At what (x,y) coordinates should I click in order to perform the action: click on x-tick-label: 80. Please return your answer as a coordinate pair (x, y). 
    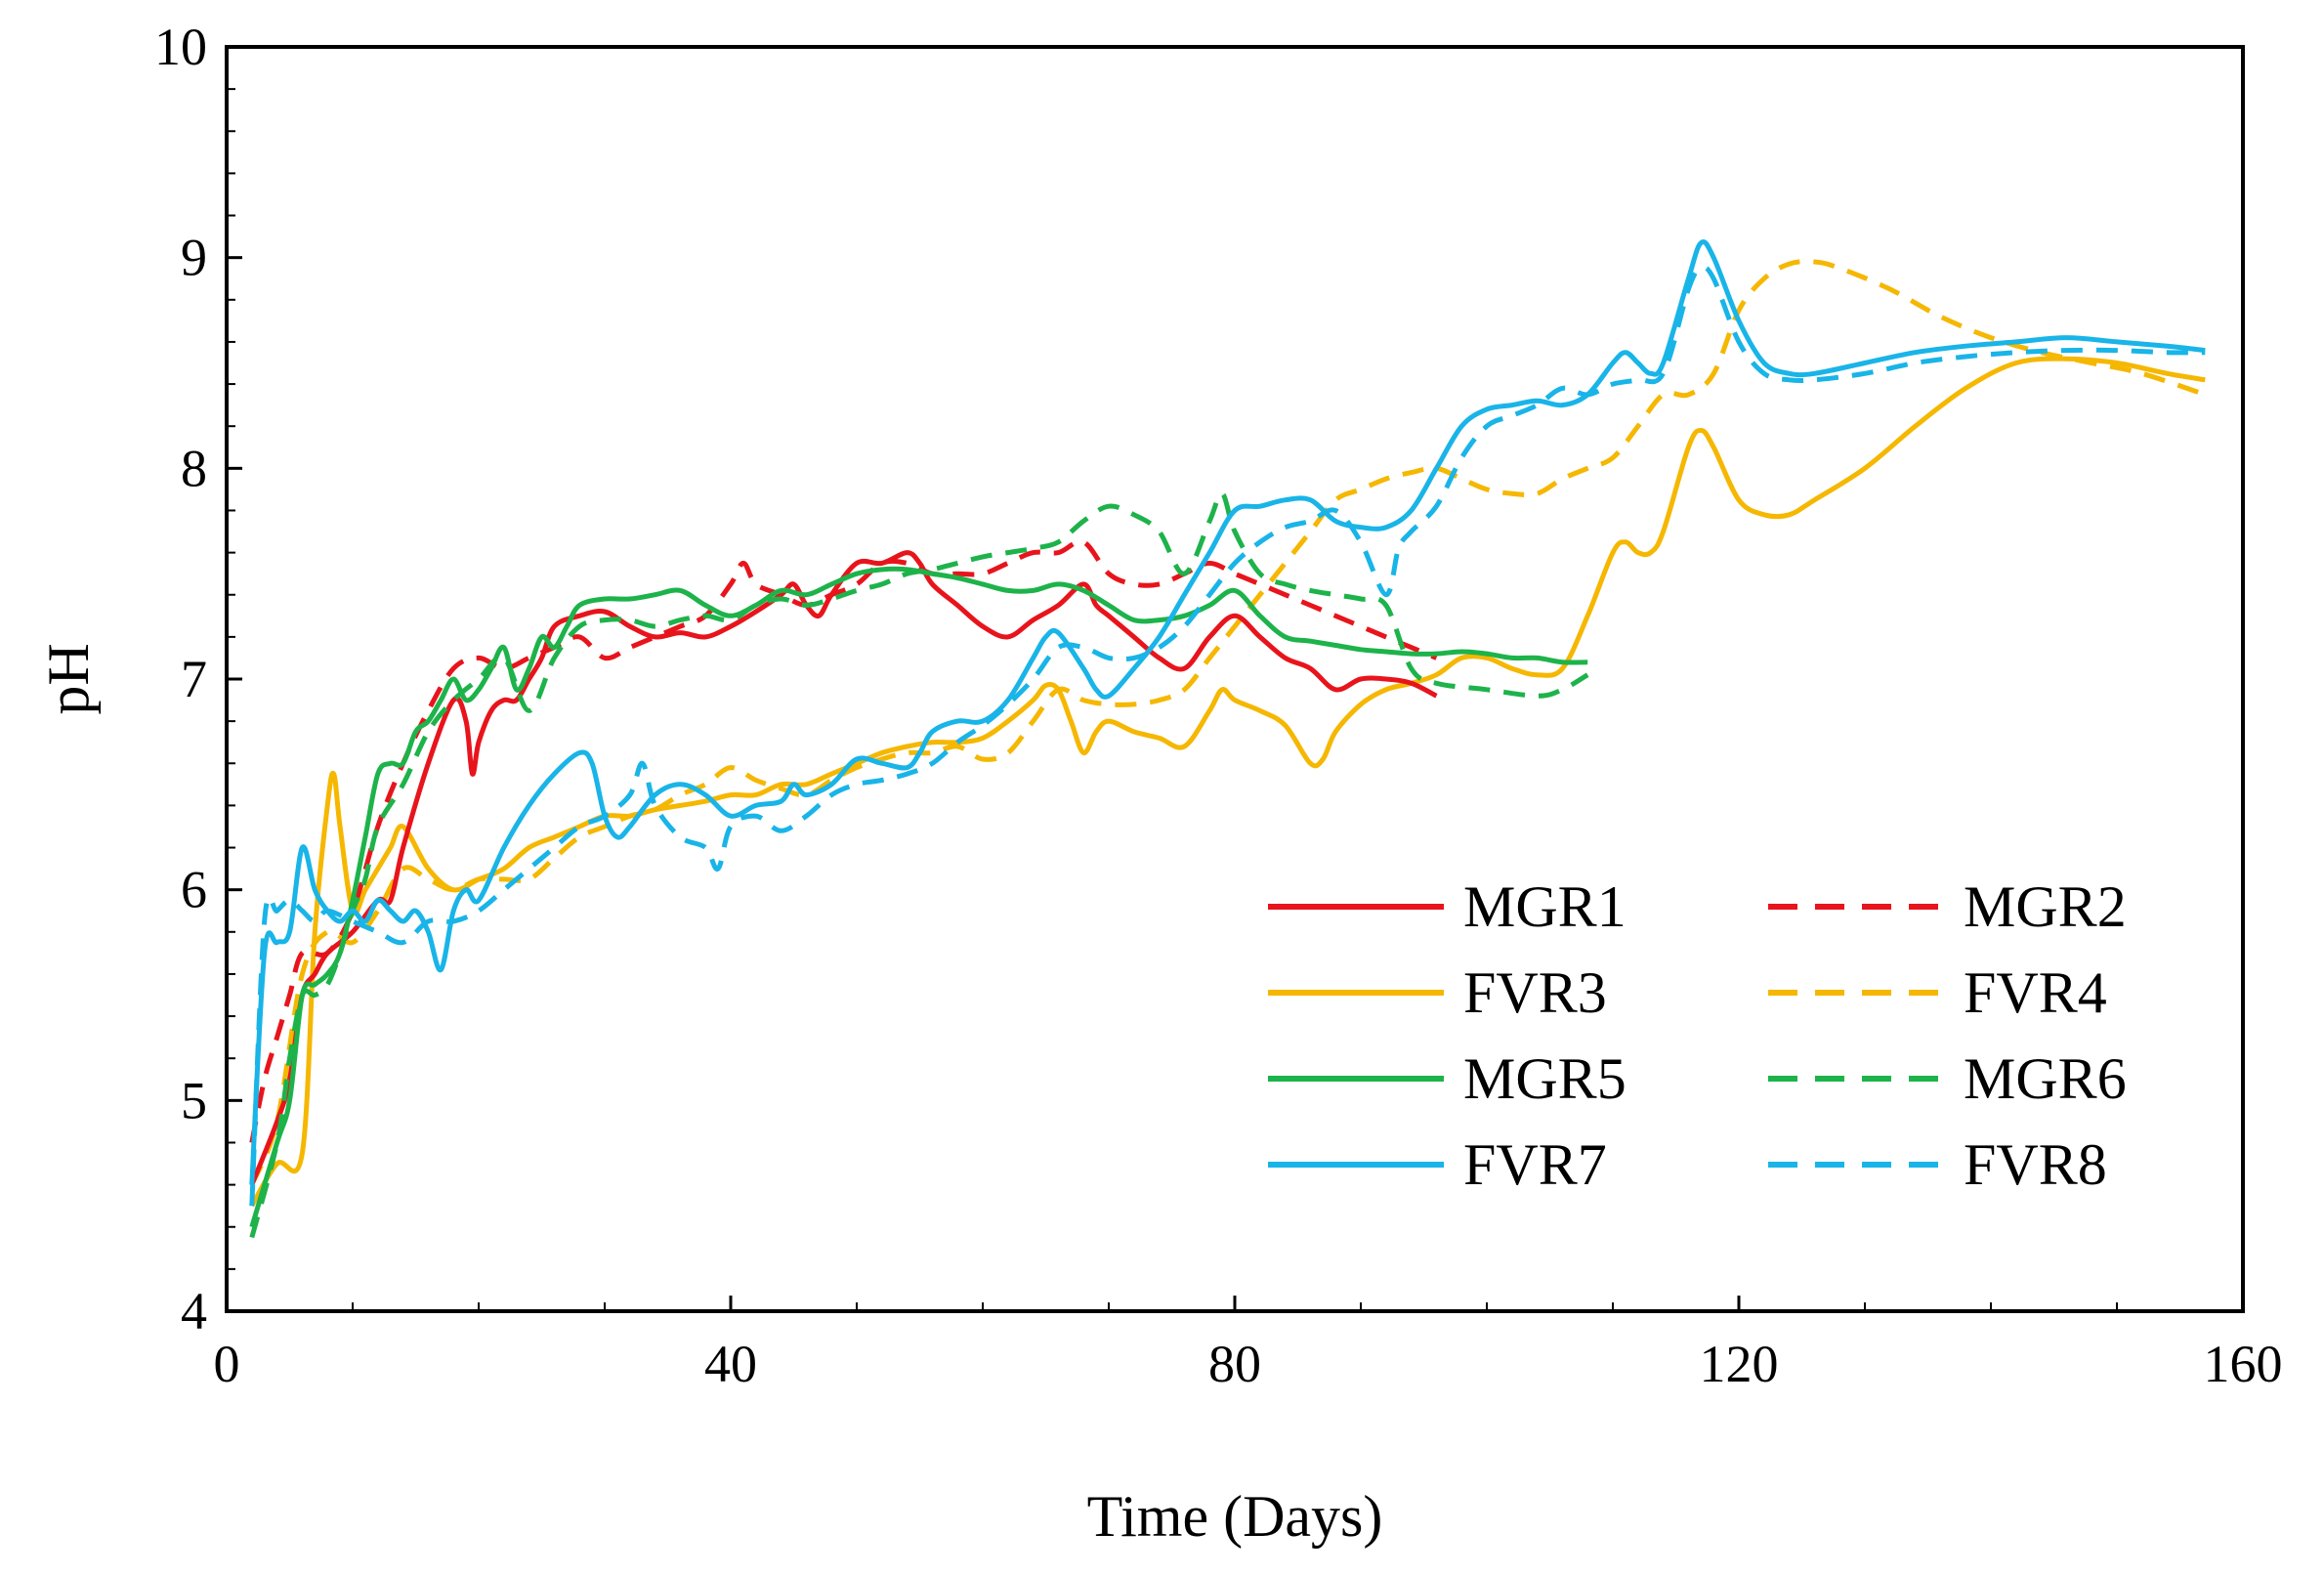
    Looking at the image, I should click on (1234, 1364).